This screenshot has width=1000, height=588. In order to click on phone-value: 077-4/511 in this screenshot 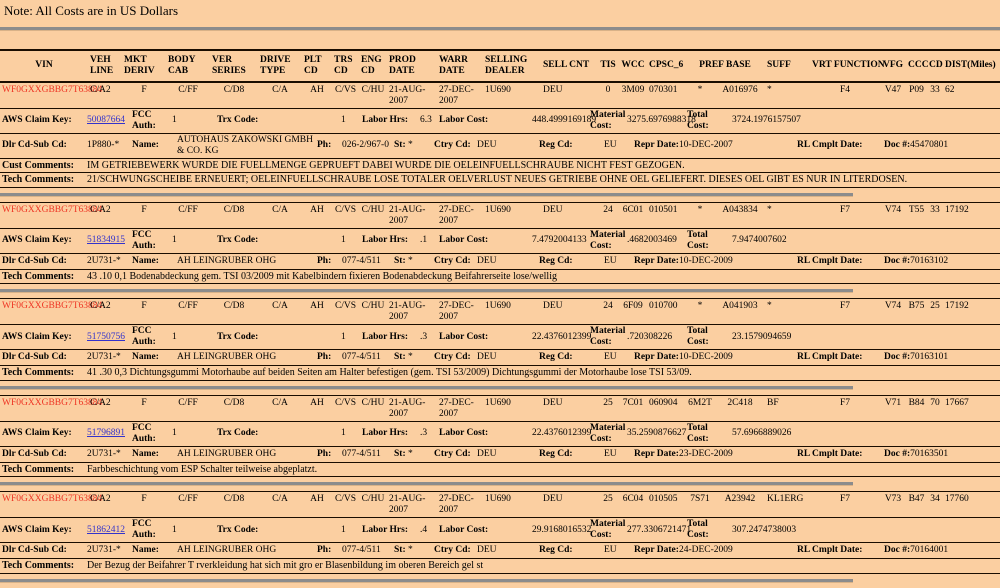, I will do `click(361, 357)`.